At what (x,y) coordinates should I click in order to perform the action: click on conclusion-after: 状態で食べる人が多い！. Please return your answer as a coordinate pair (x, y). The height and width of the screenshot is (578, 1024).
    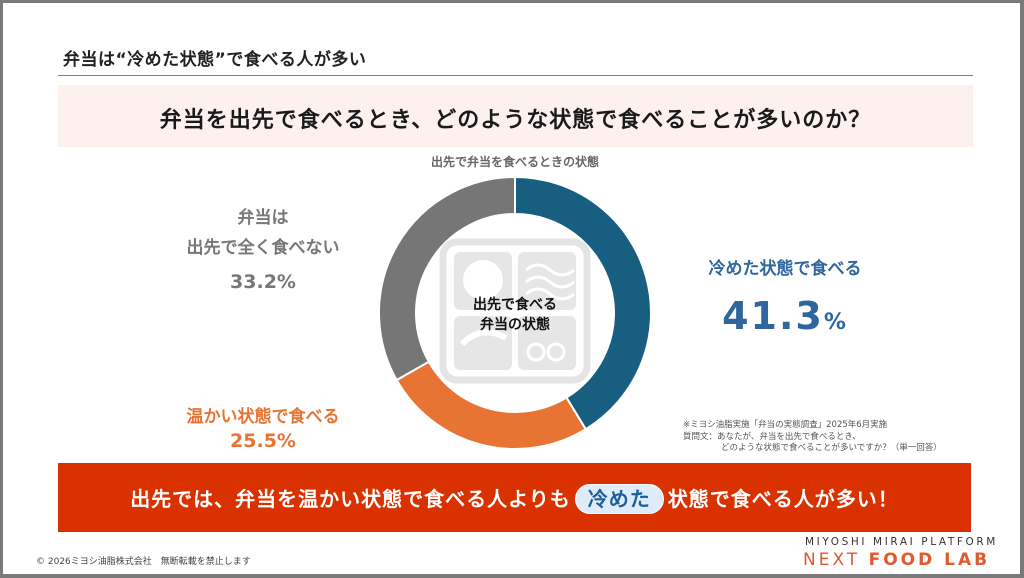
    Looking at the image, I should click on (783, 499).